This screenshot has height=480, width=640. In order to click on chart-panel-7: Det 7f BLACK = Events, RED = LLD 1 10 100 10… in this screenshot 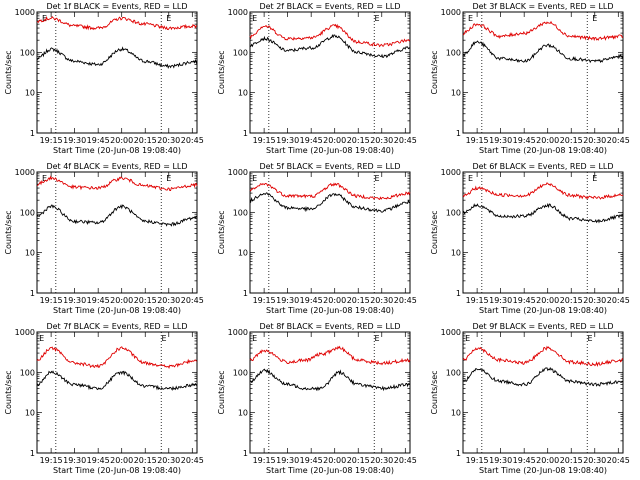, I will do `click(104, 398)`.